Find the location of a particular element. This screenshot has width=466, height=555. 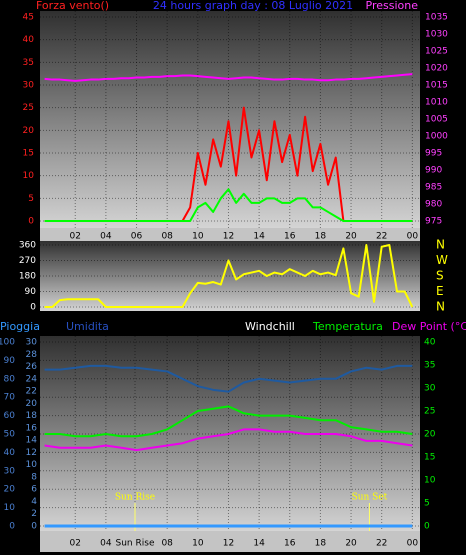

tick-label: W is located at coordinates (442, 260).